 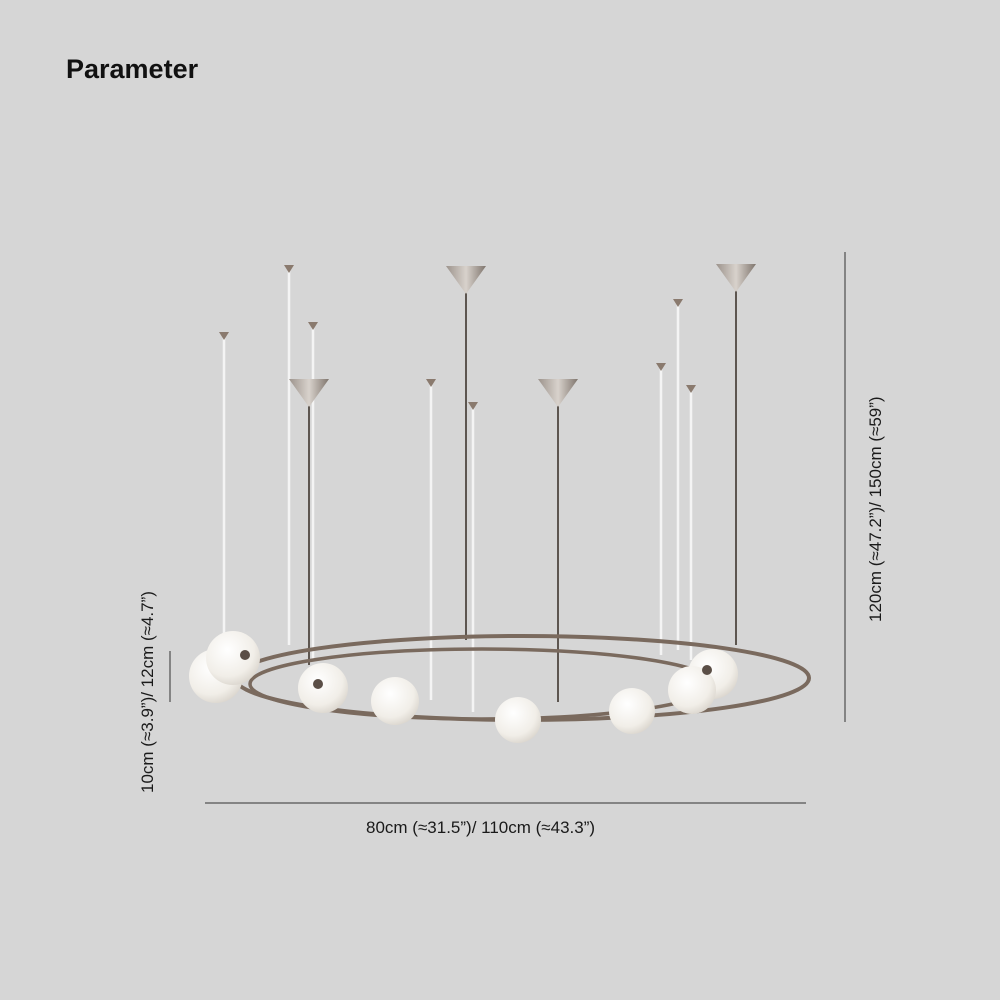 I want to click on ring-height-label: 10cm (≈3.9”)/ 12cm (≈4.7”), so click(x=147, y=692).